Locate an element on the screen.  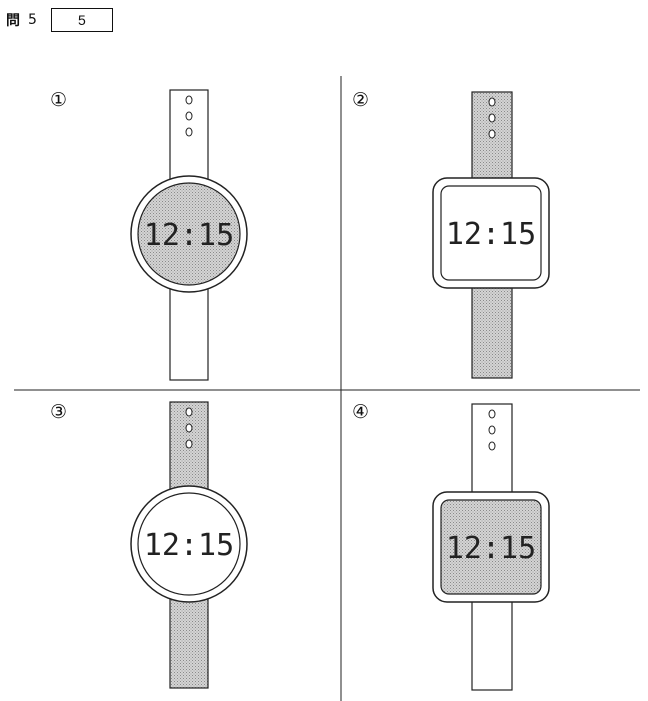
option-4-label: ④ is located at coordinates (360, 412).